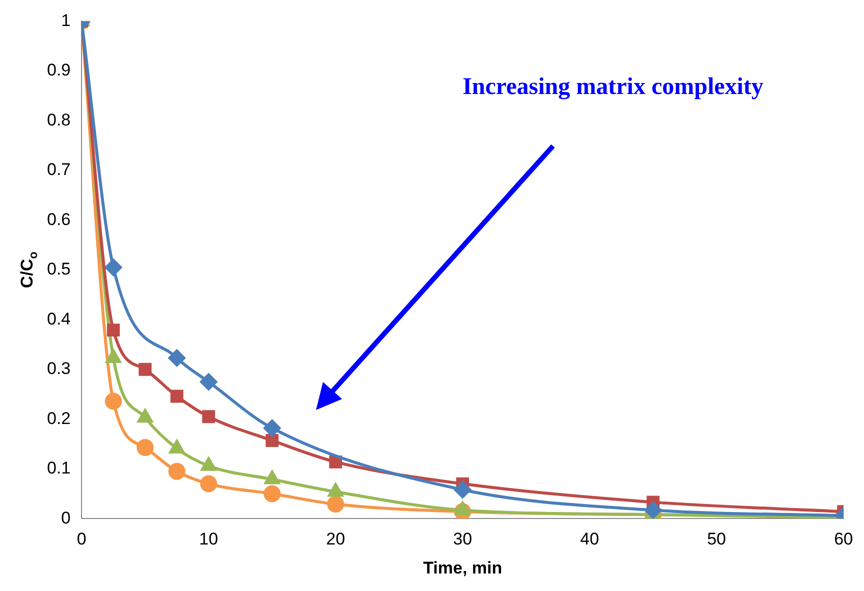 This screenshot has height=591, width=864. I want to click on y-tick-label: 0.3, so click(58, 368).